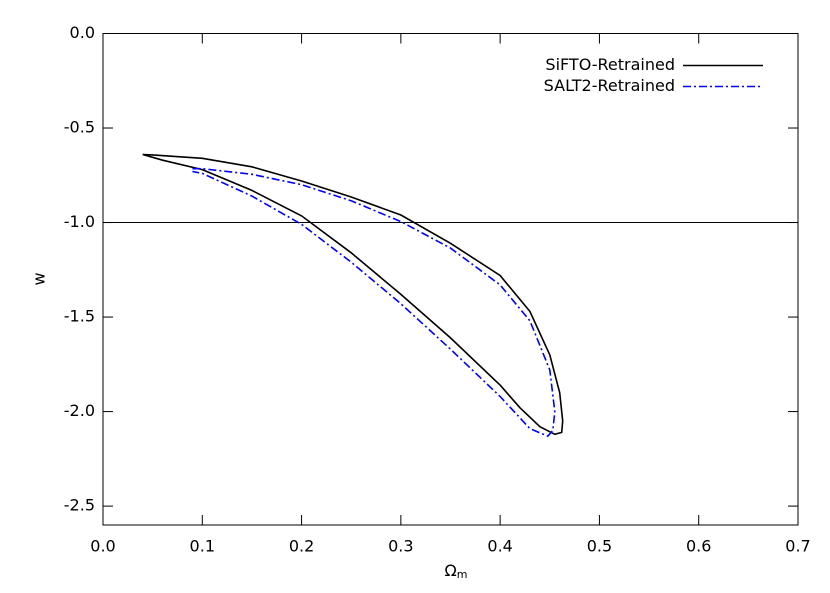 The image size is (830, 593). What do you see at coordinates (797, 546) in the screenshot?
I see `x-tick-label: 0.7` at bounding box center [797, 546].